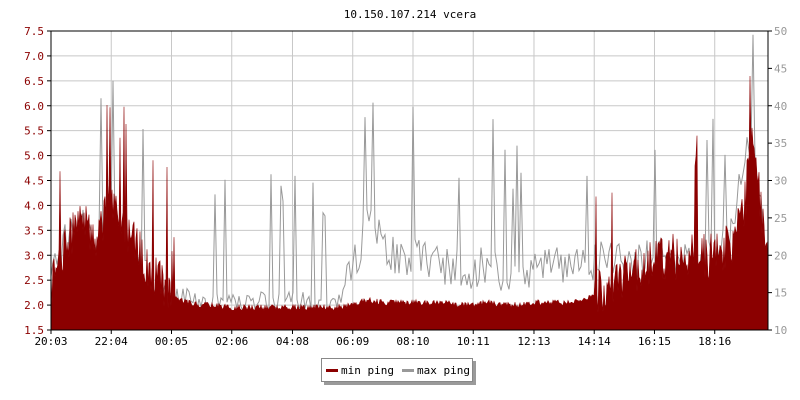 The height and width of the screenshot is (400, 800). I want to click on right-tick-label-1: 15, so click(780, 293).